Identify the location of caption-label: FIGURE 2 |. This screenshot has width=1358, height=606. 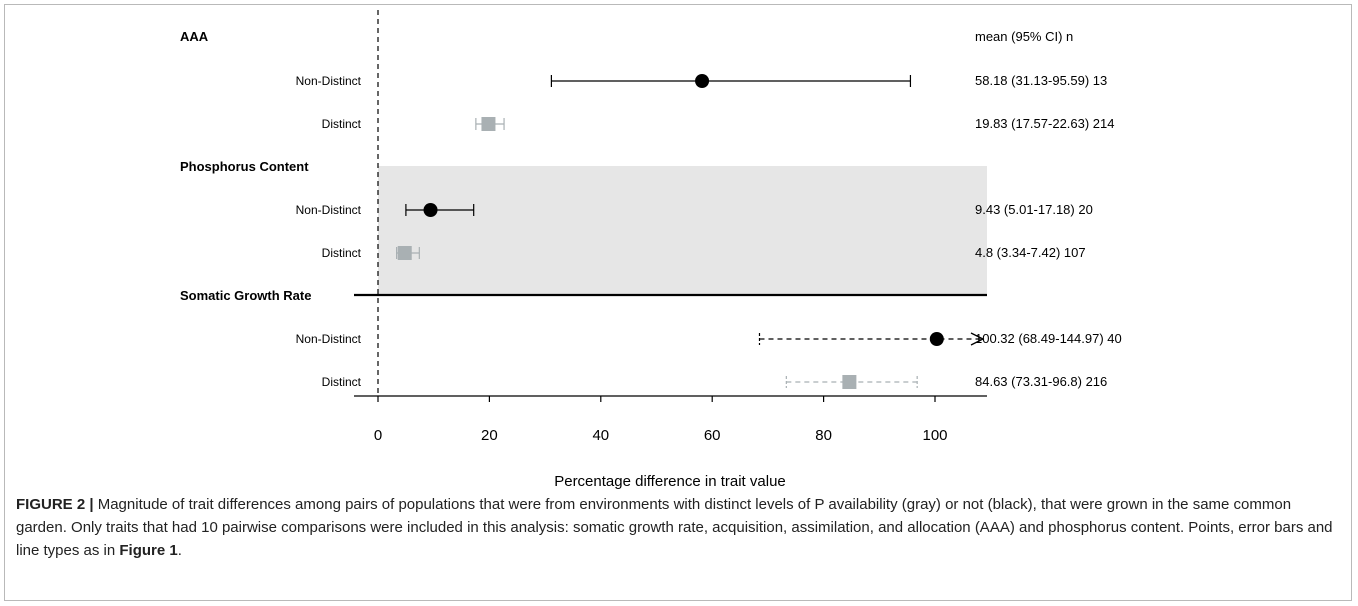
(55, 504).